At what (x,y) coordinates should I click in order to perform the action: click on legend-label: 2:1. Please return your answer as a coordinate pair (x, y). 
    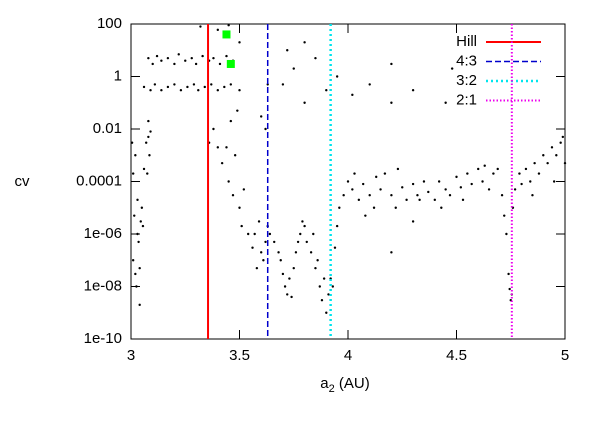
    Looking at the image, I should click on (466, 99).